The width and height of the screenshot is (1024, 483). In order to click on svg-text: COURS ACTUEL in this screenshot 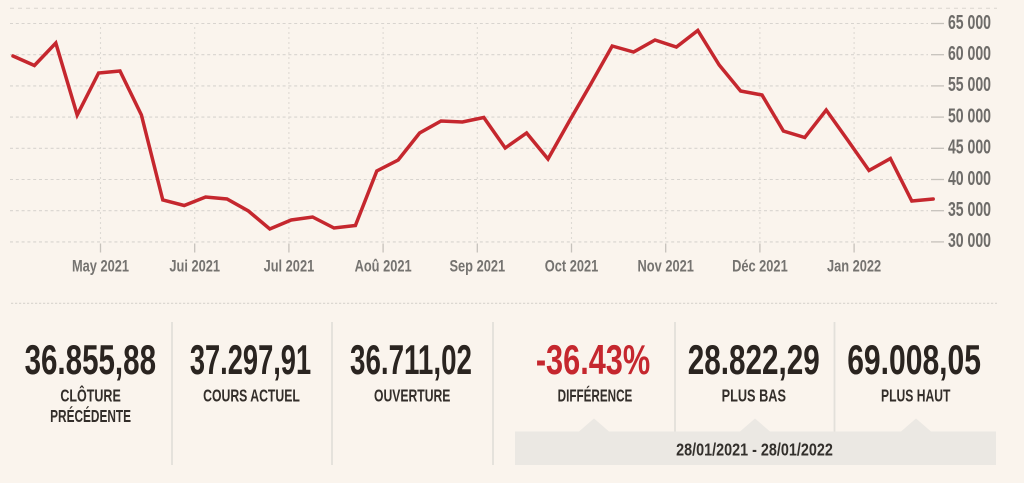, I will do `click(251, 396)`.